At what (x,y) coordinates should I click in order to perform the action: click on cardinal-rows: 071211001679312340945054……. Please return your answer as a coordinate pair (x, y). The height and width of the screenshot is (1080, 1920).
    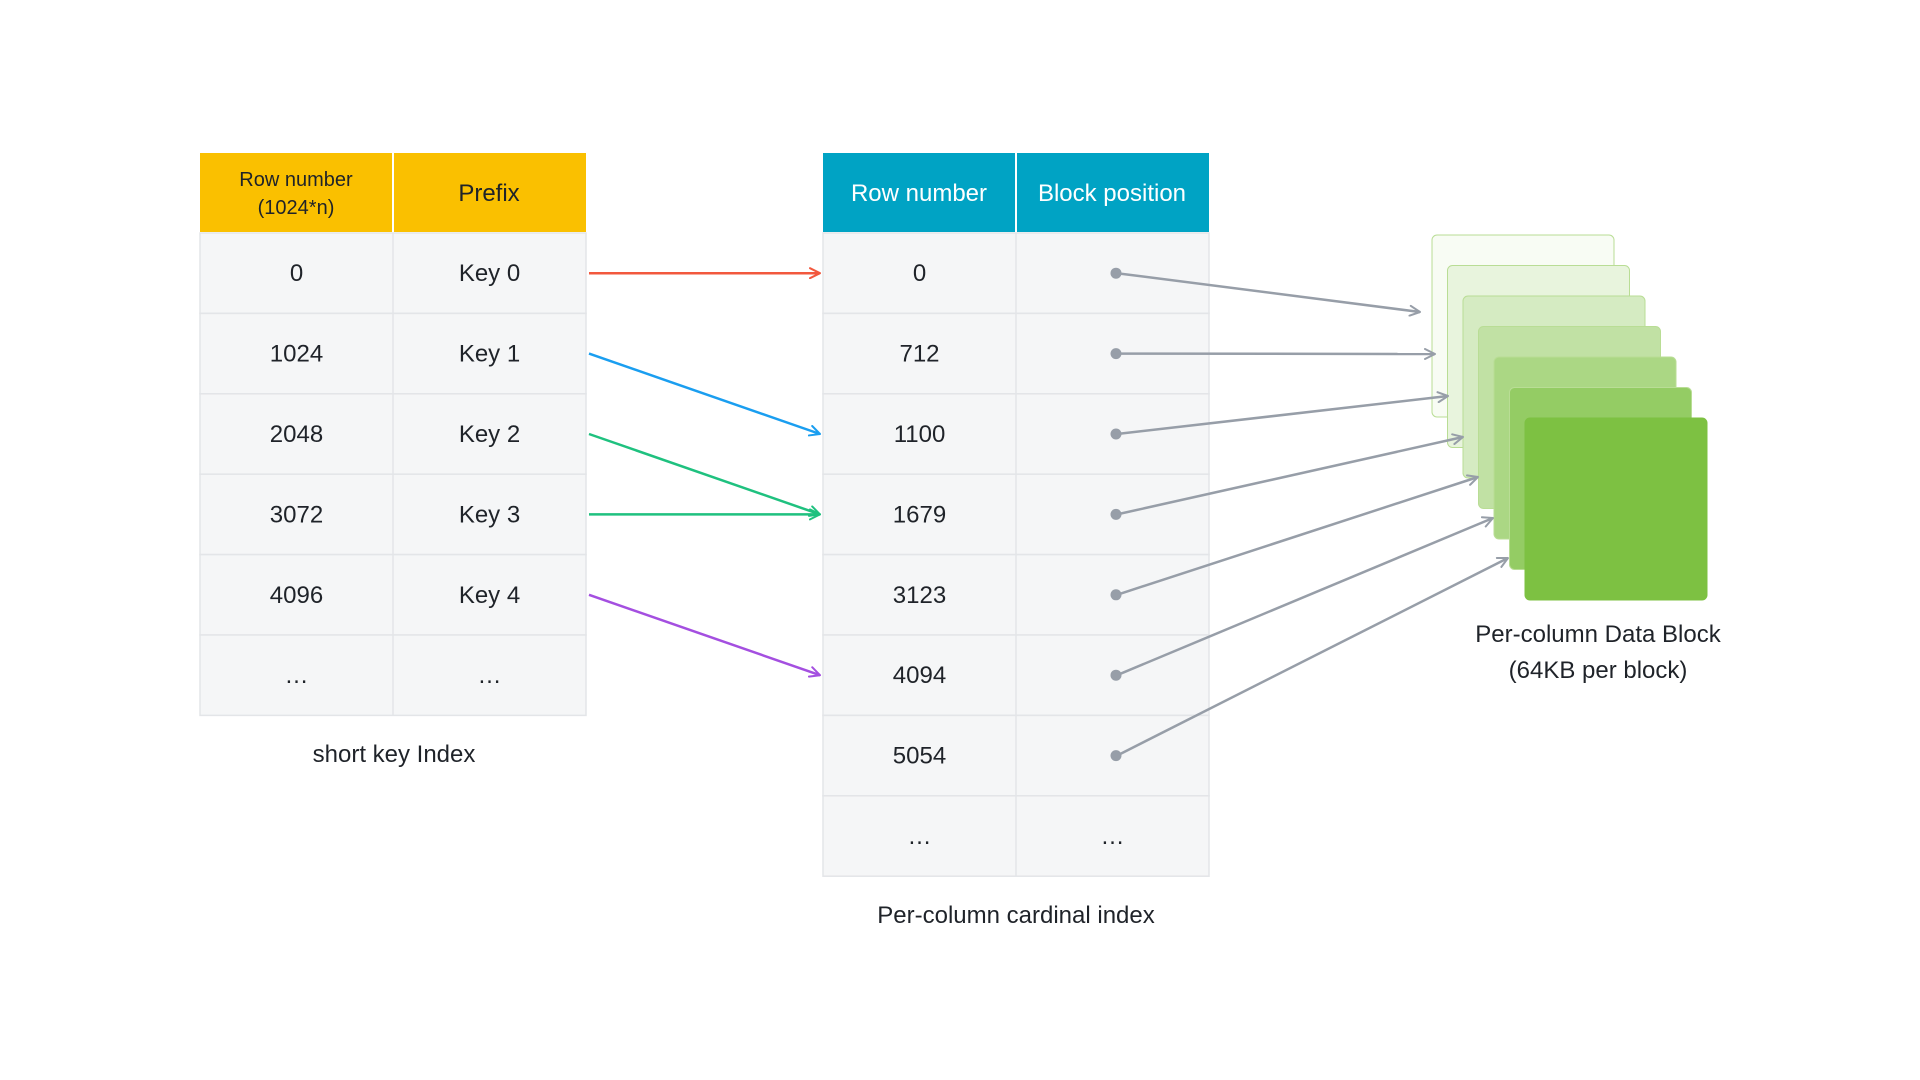
    Looking at the image, I should click on (1016, 554).